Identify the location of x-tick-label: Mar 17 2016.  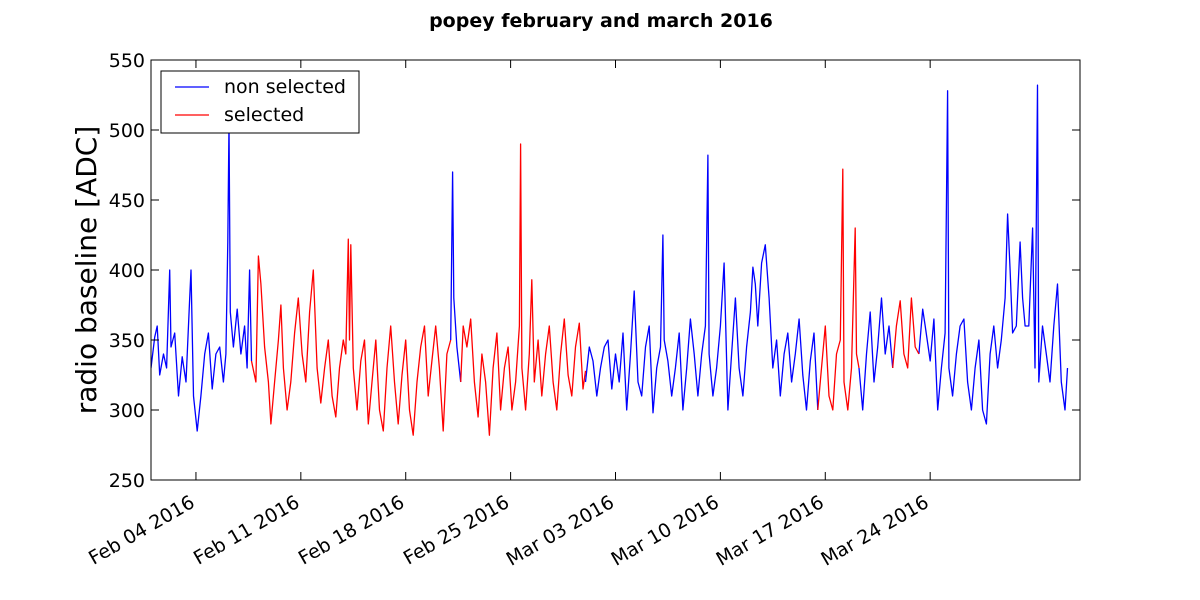
(769, 530).